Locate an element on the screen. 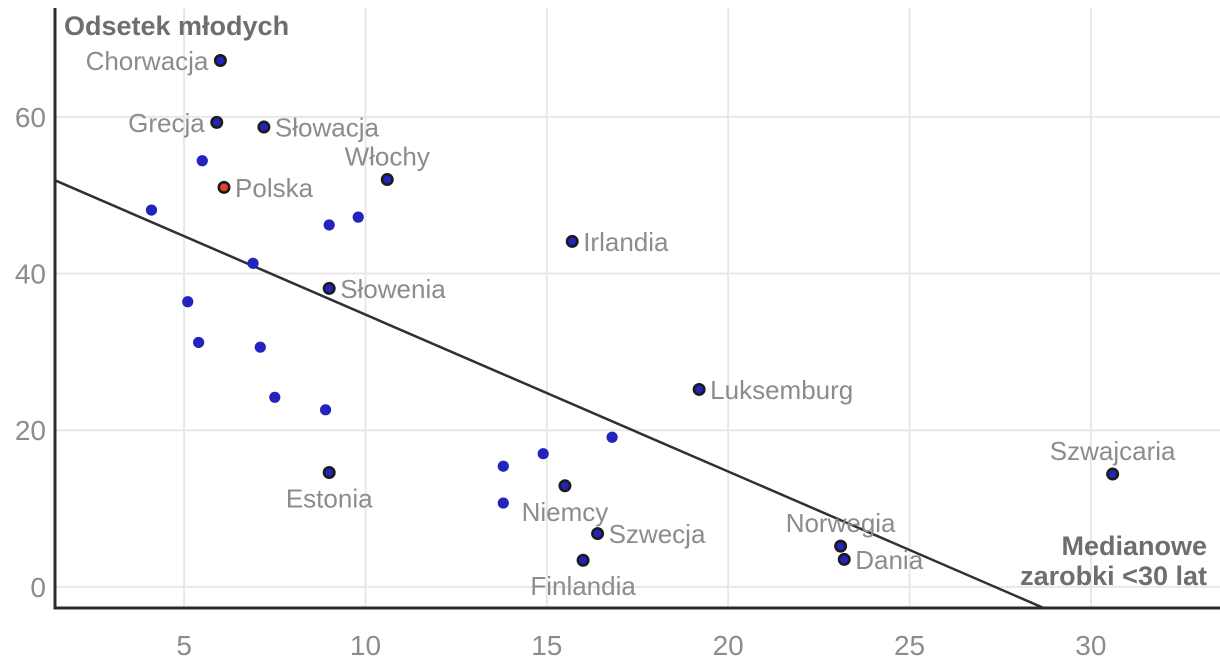 This screenshot has width=1220, height=671. country-label: Norwegia is located at coordinates (841, 523).